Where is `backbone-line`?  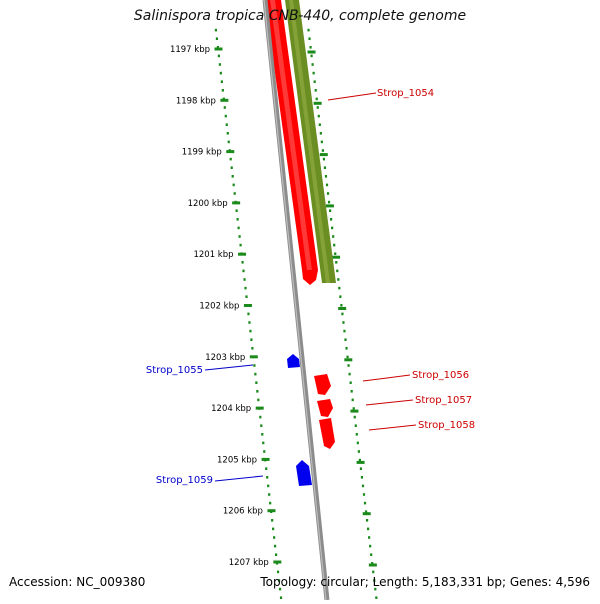
backbone-line is located at coordinates (296, 300).